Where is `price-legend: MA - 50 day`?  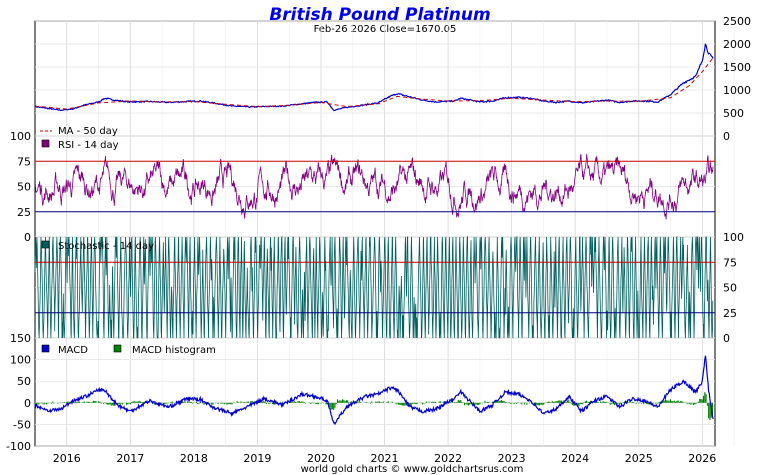
price-legend: MA - 50 day is located at coordinates (79, 131).